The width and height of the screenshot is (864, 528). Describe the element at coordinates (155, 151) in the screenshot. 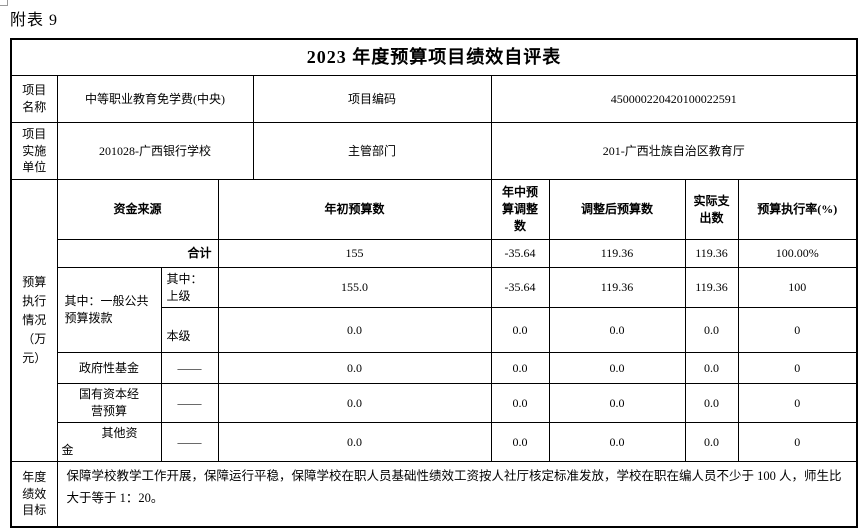

I see `implementing-unit-value: 201028-广西银行学校` at that location.